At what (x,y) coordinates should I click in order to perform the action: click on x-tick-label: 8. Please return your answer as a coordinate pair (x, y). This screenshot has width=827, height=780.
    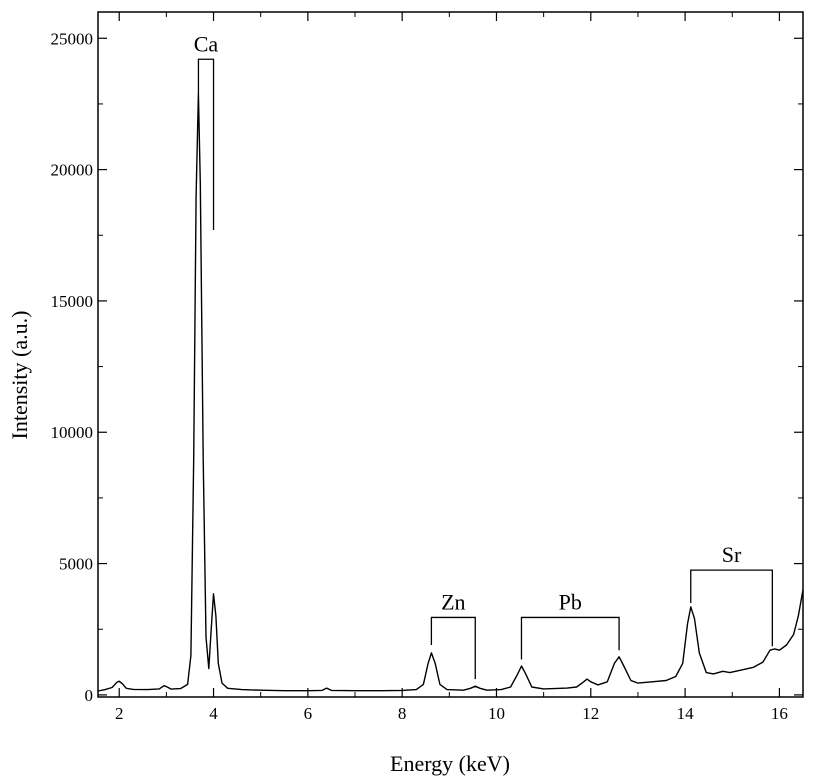
    Looking at the image, I should click on (402, 713).